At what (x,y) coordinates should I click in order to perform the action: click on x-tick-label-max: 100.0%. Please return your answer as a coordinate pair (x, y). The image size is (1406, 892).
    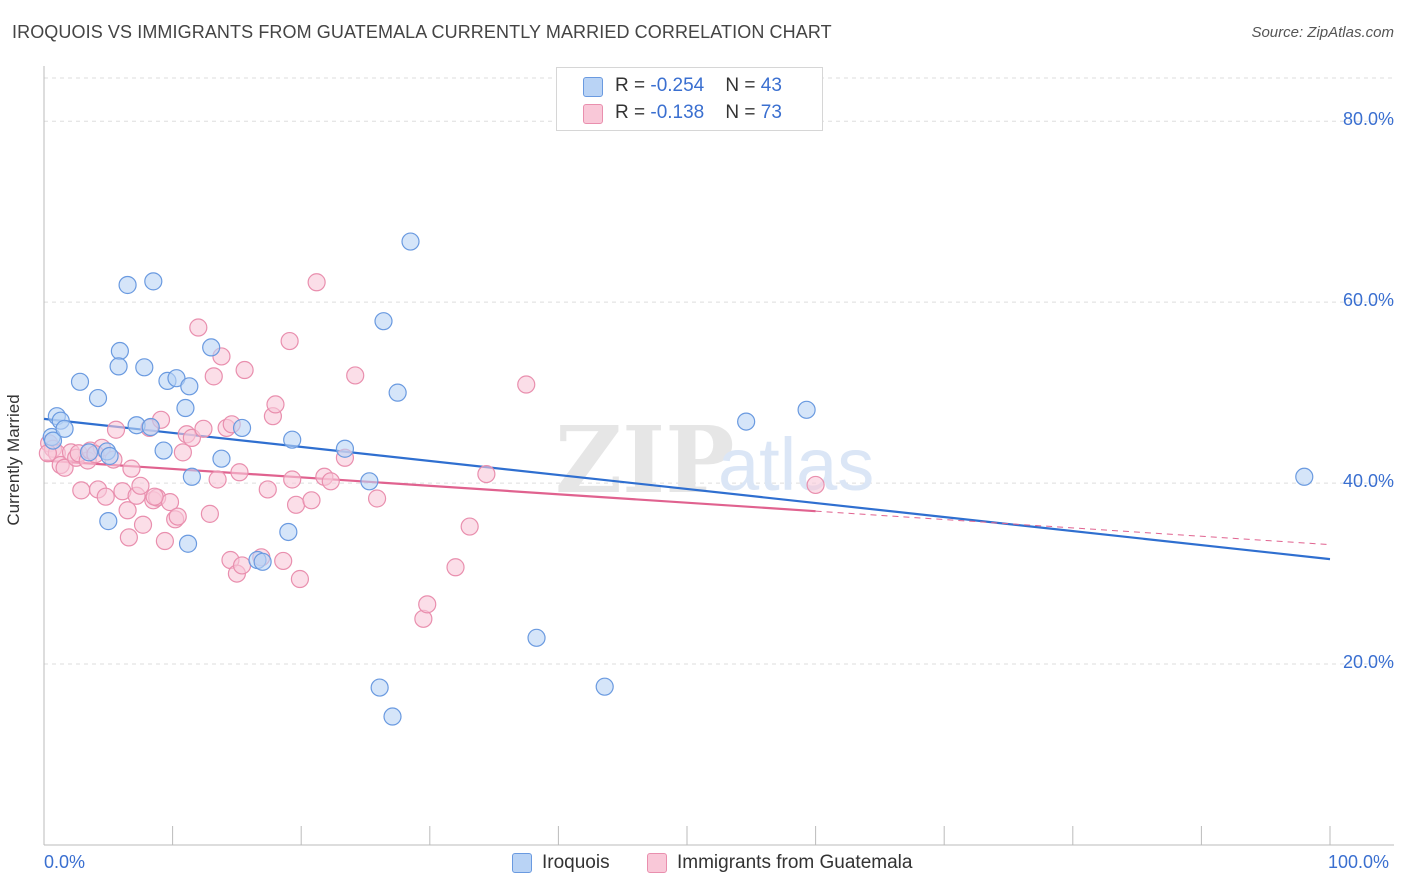
    Looking at the image, I should click on (1359, 862).